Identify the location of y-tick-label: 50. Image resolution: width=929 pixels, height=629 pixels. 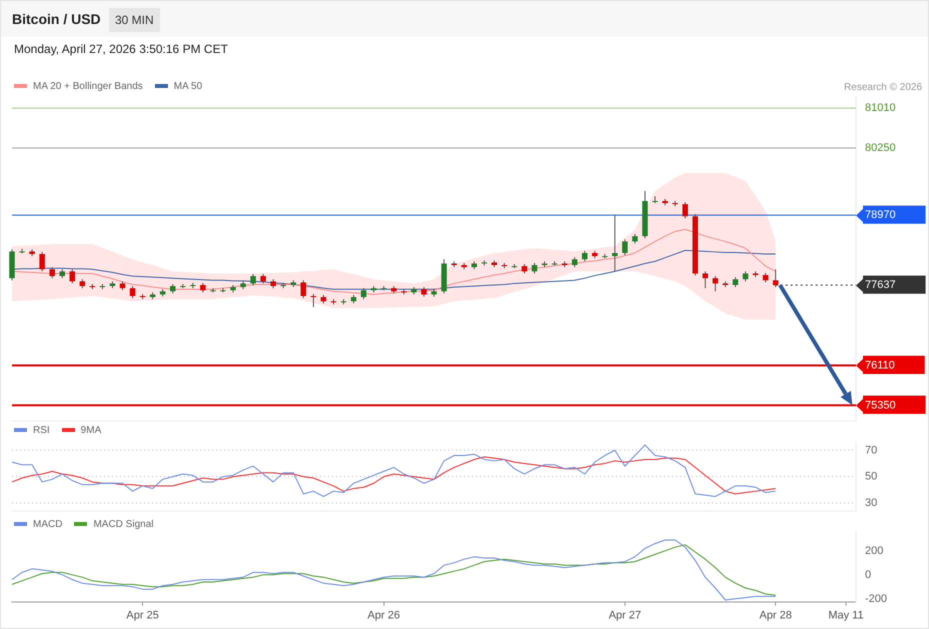
(871, 476).